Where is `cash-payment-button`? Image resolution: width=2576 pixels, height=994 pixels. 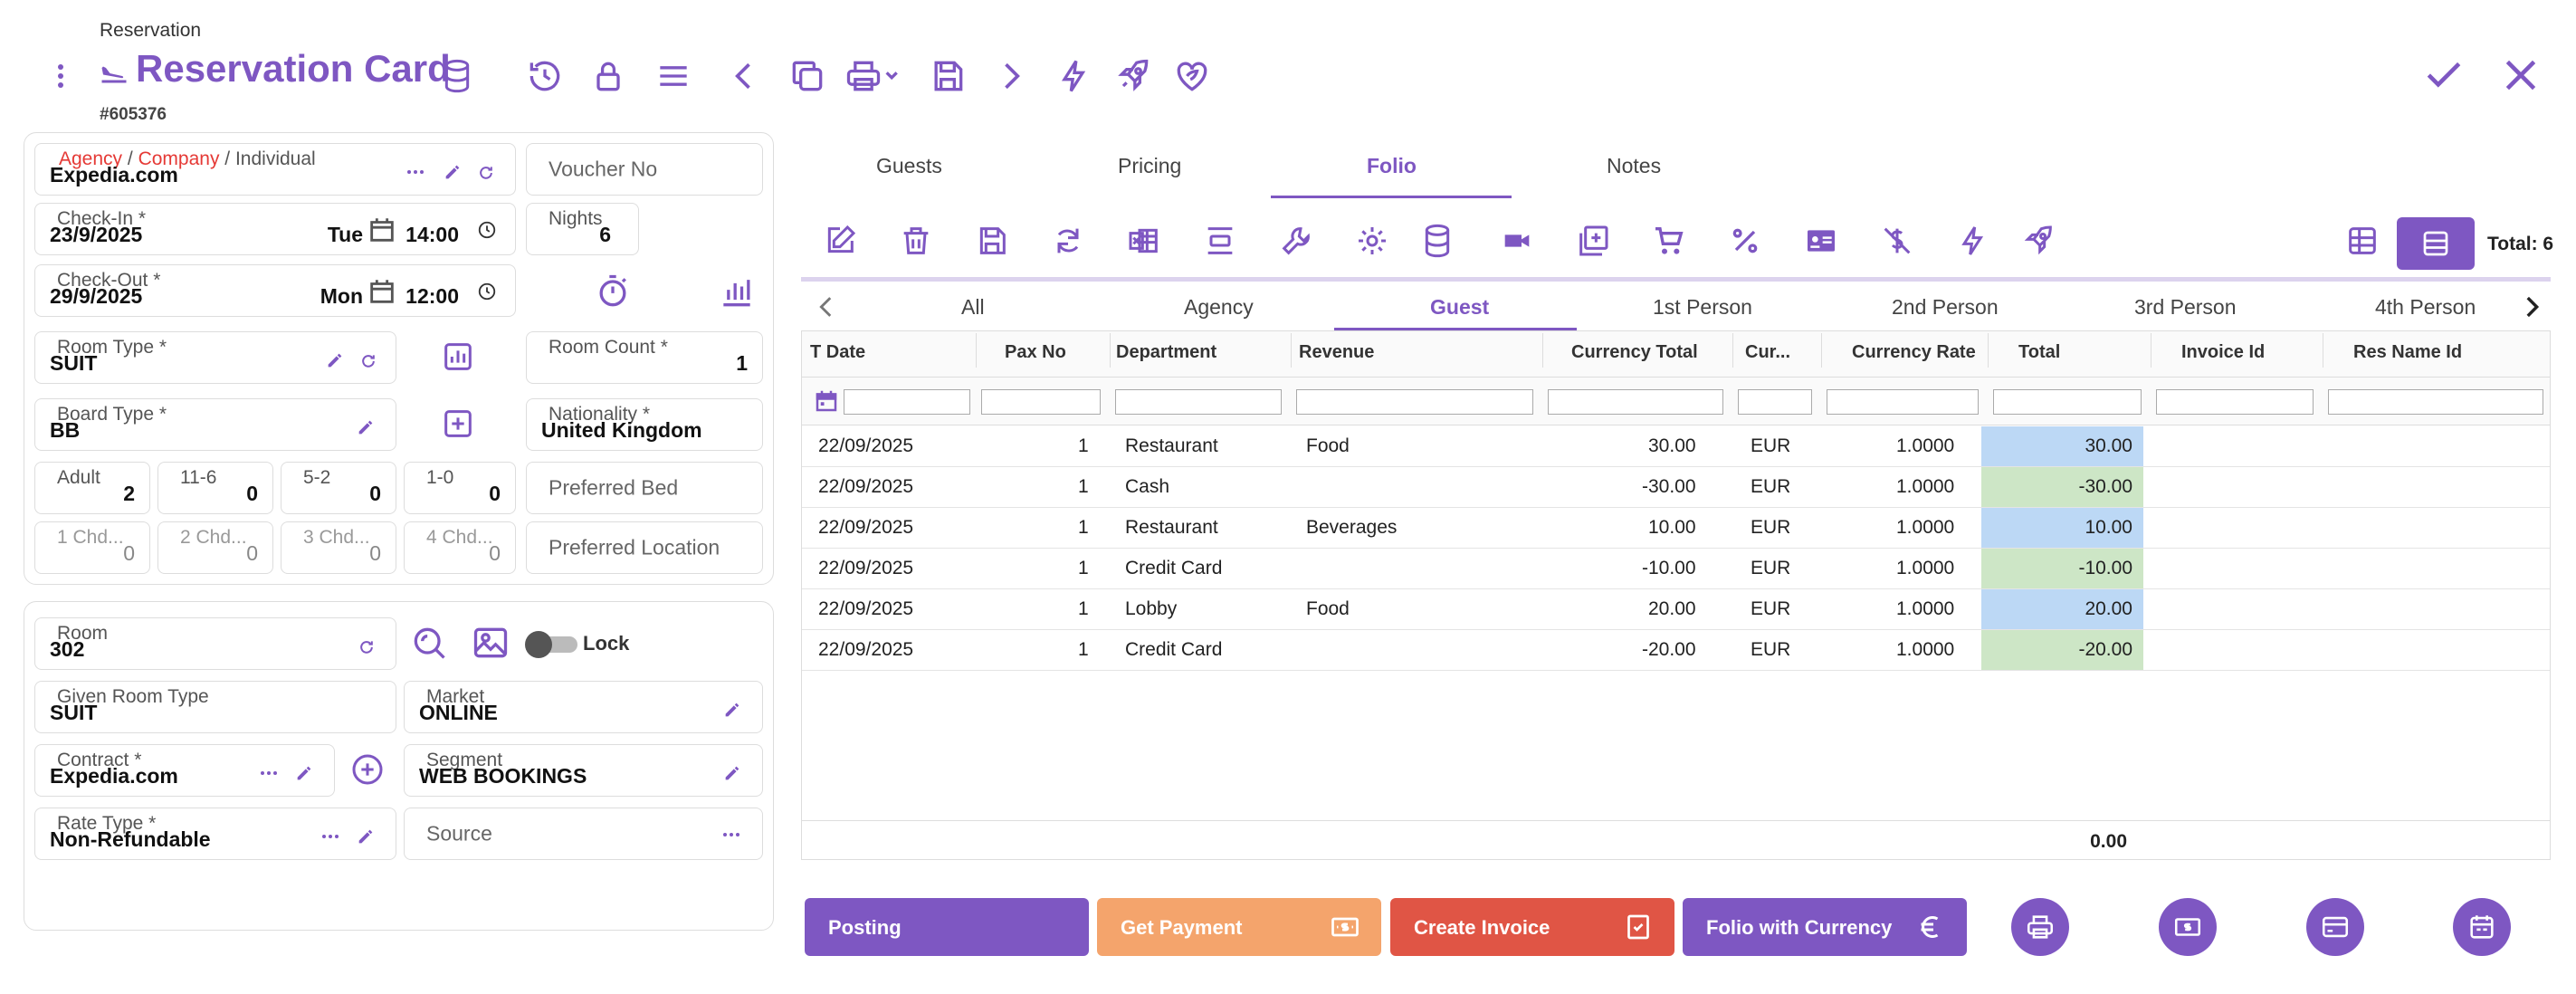 cash-payment-button is located at coordinates (2188, 927).